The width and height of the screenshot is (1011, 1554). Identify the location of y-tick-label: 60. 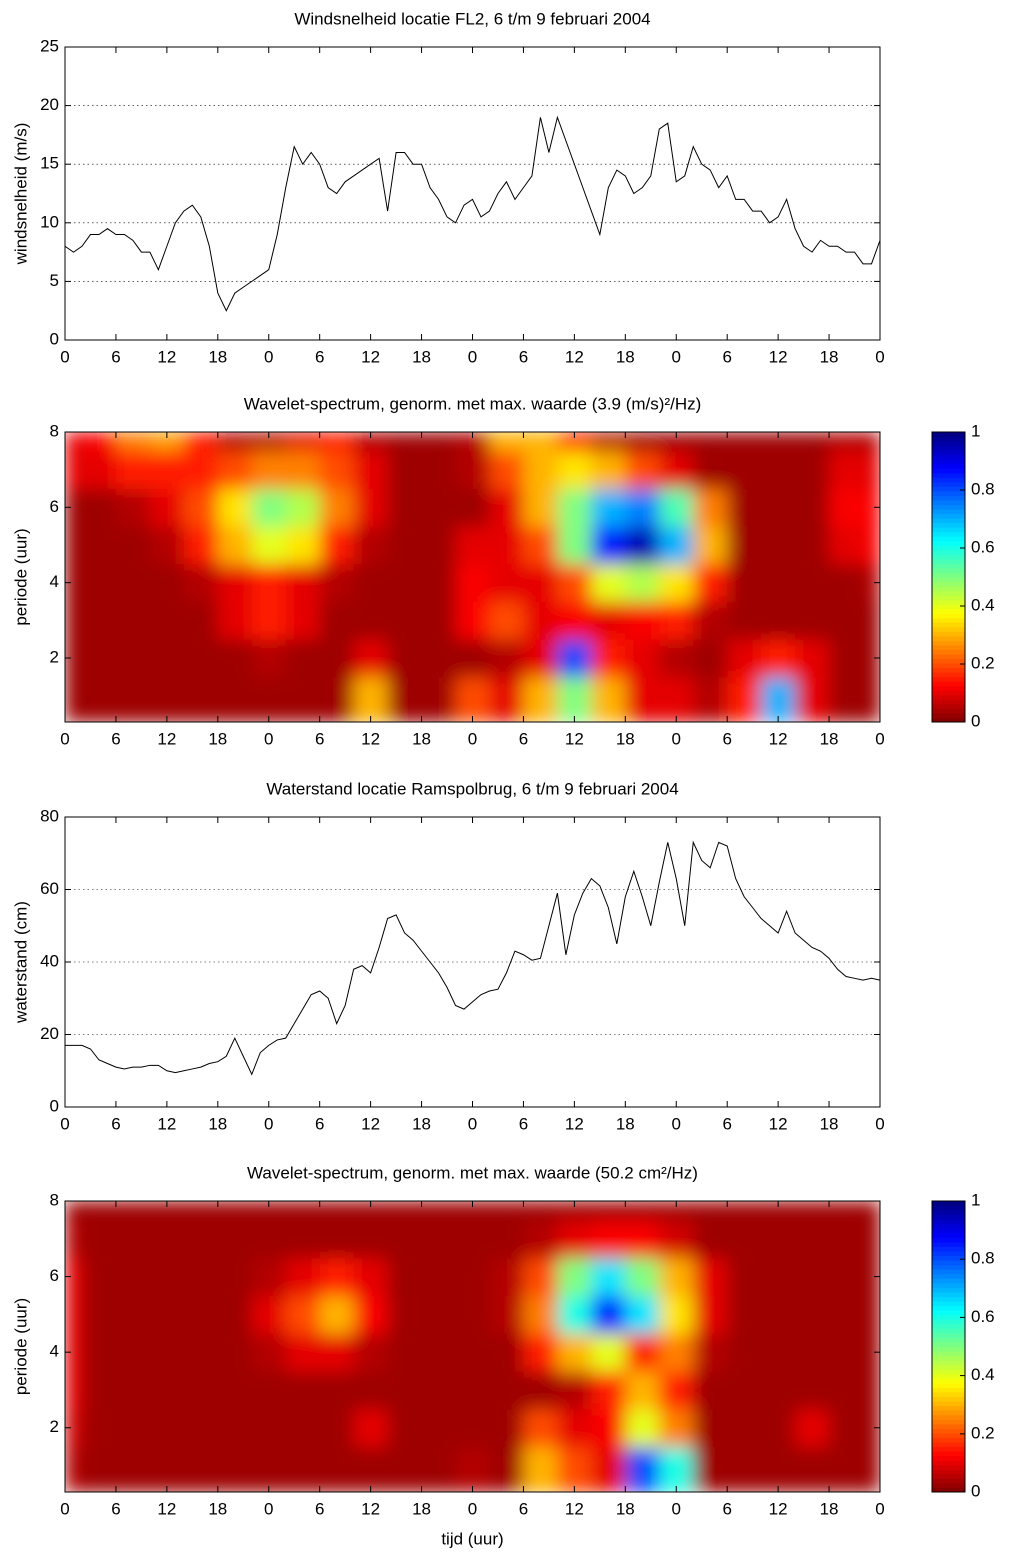
(49, 888).